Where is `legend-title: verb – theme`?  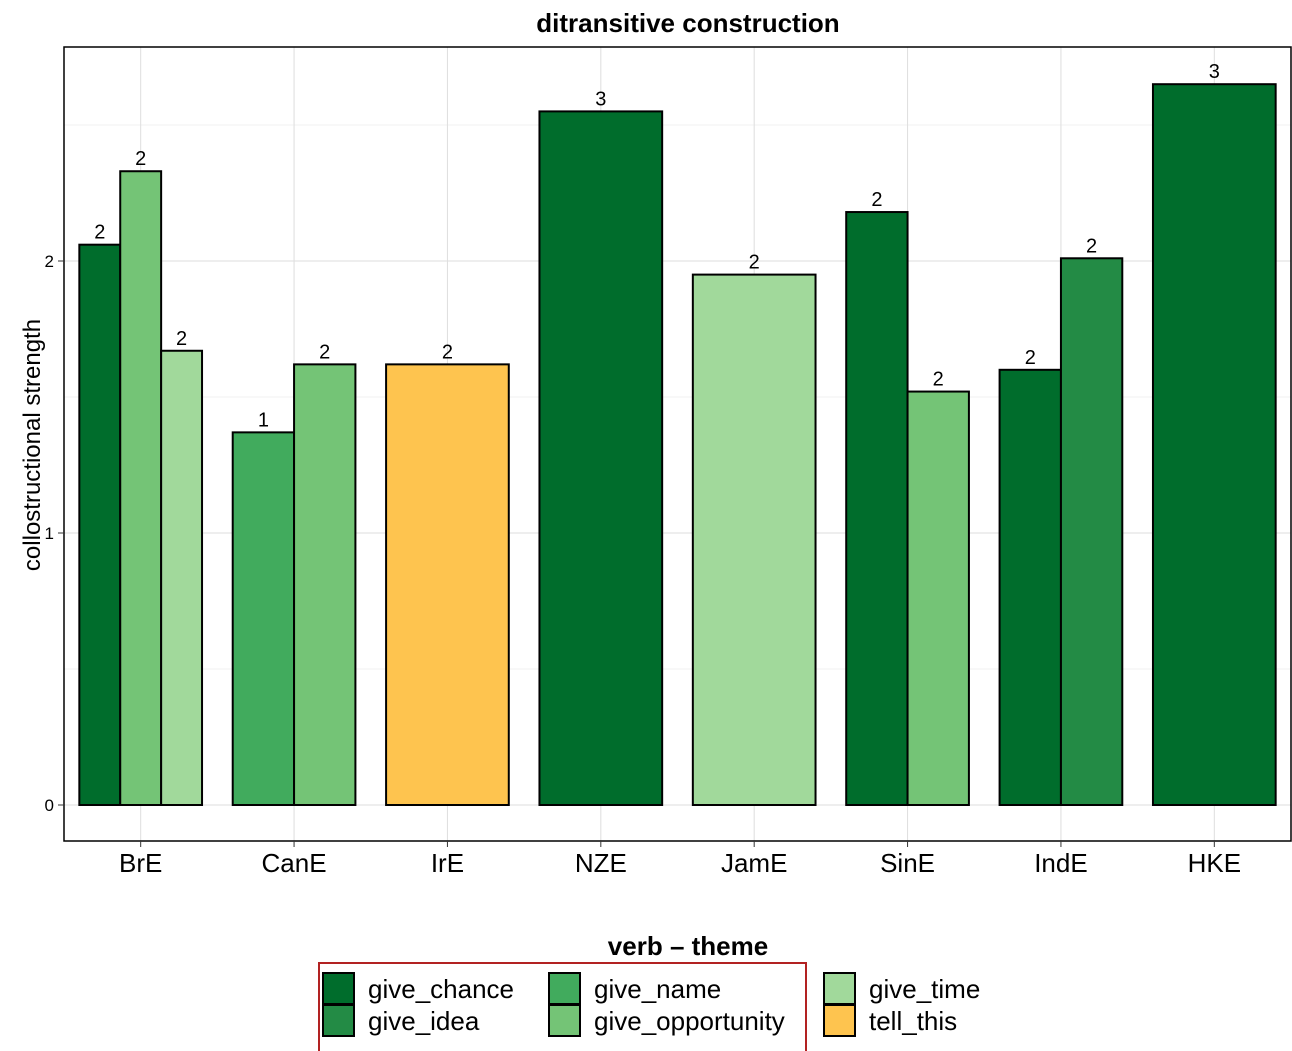 legend-title: verb – theme is located at coordinates (688, 946).